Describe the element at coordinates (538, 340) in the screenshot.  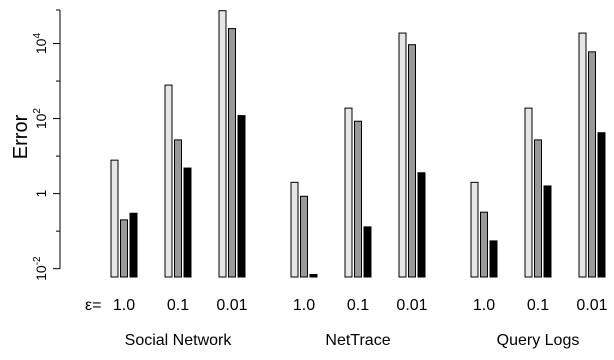
I see `group-label: Query Logs` at that location.